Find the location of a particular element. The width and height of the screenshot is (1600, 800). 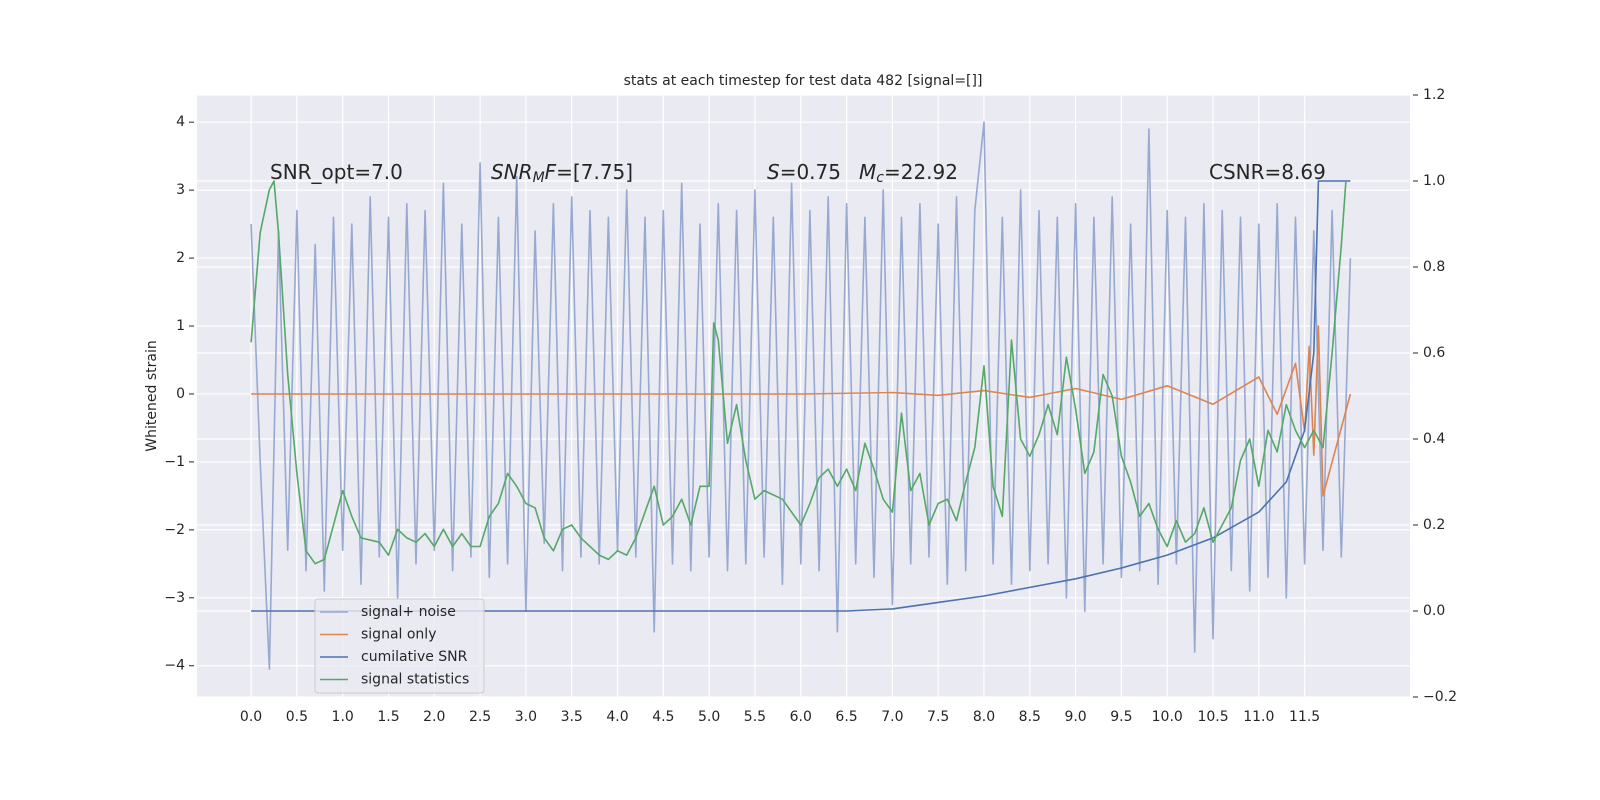

annotation: S=0.75 is located at coordinates (804, 172).